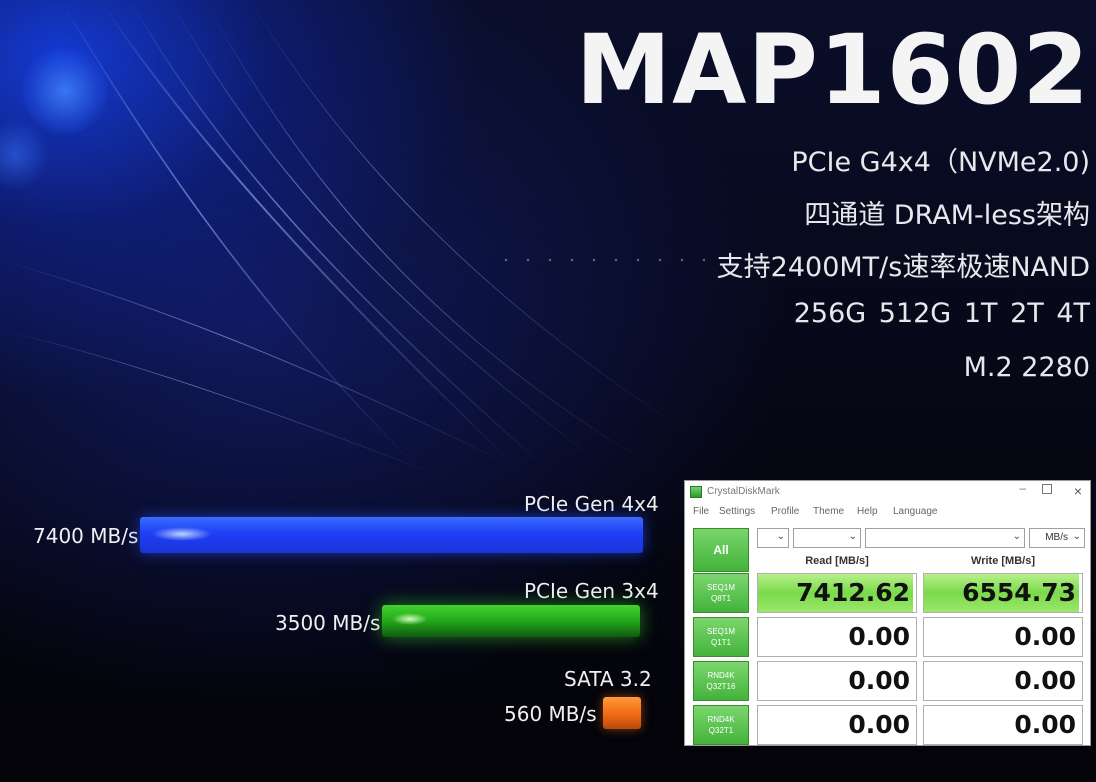 Image resolution: width=1096 pixels, height=782 pixels. Describe the element at coordinates (721, 550) in the screenshot. I see `all-button: All` at that location.